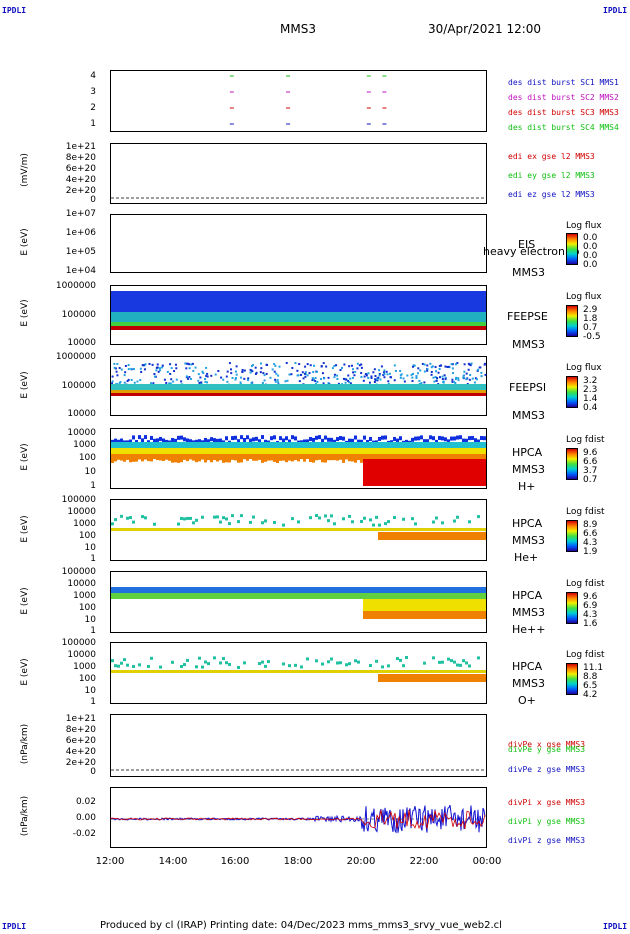 This screenshot has height=934, width=630. What do you see at coordinates (547, 802) in the screenshot?
I see `legend-divpi-x: divPi x gse MMS3` at bounding box center [547, 802].